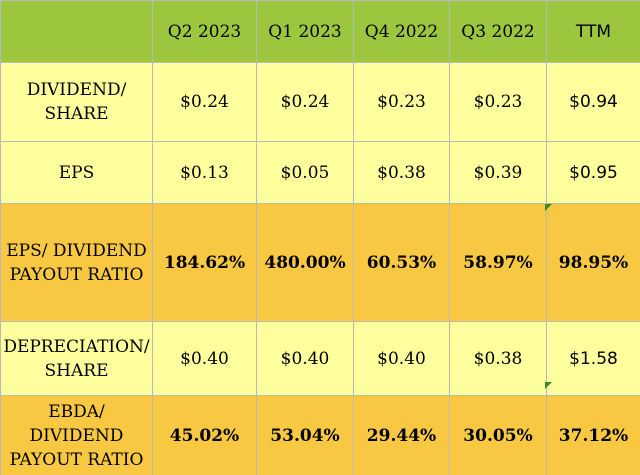 This screenshot has width=640, height=475. What do you see at coordinates (498, 172) in the screenshot?
I see `table-cell: $0.39` at bounding box center [498, 172].